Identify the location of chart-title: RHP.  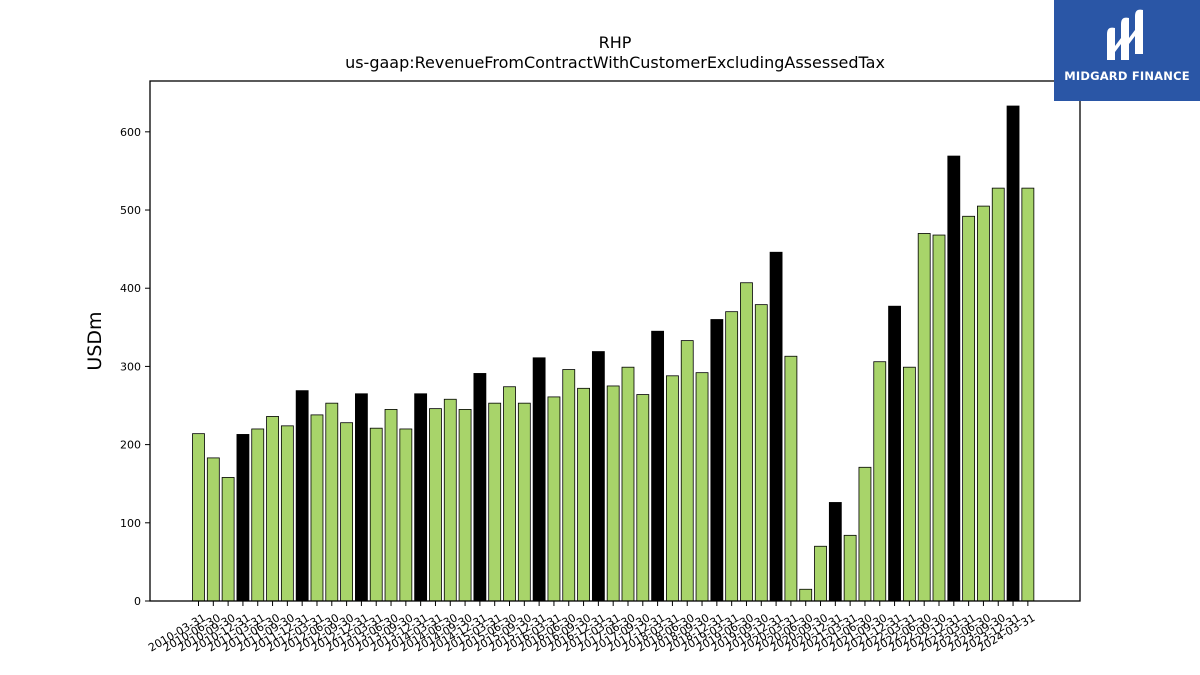
(615, 42).